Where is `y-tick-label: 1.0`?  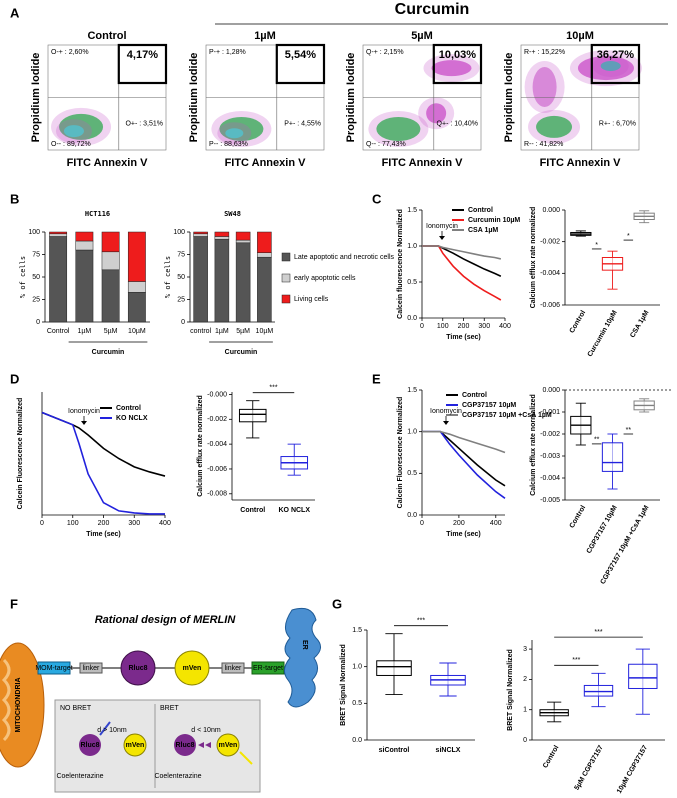
y-tick-label: 1.0 is located at coordinates (357, 667).